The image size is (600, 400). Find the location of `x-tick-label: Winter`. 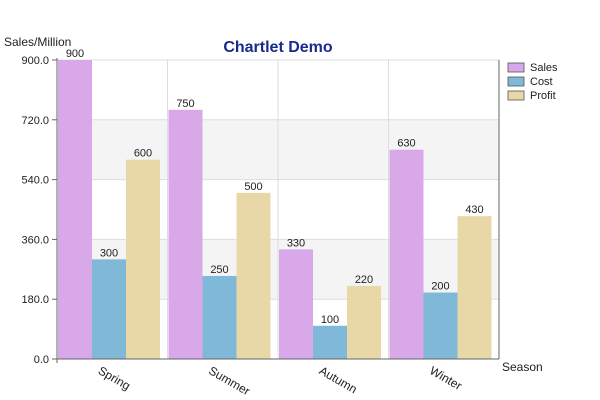

x-tick-label: Winter is located at coordinates (445, 377).